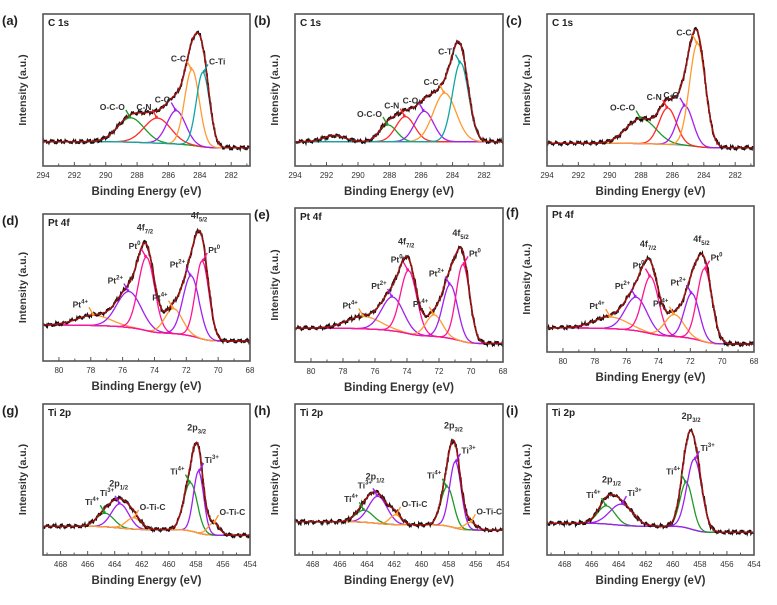 The image size is (777, 605). I want to click on group-label: 2p1/2, so click(376, 478).